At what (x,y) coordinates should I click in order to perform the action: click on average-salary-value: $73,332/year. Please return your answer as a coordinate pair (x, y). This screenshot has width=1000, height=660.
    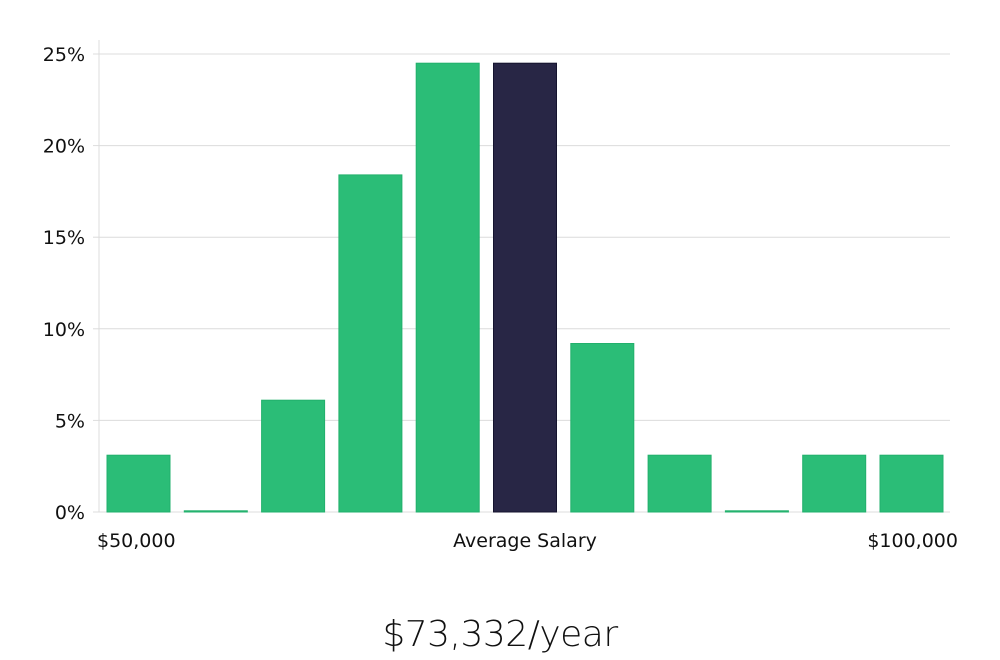
    Looking at the image, I should click on (500, 634).